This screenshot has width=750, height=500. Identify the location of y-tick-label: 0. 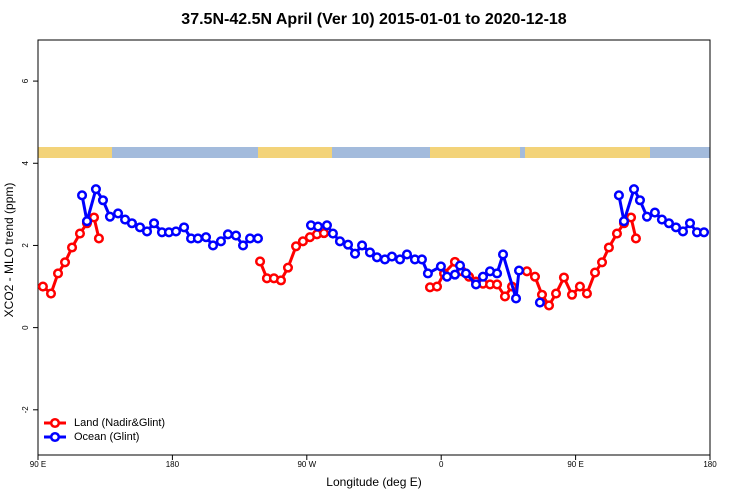
(25, 327).